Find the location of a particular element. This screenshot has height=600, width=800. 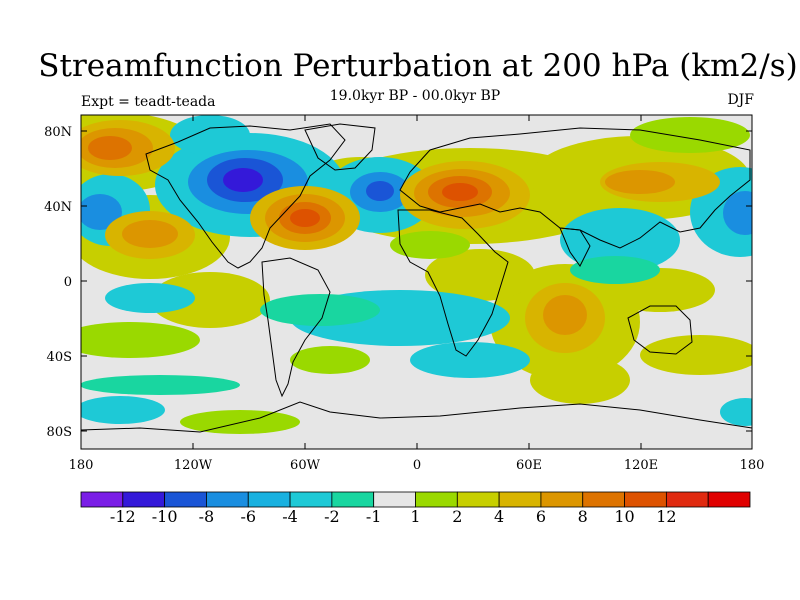

lon-label: 60E is located at coordinates (529, 465).